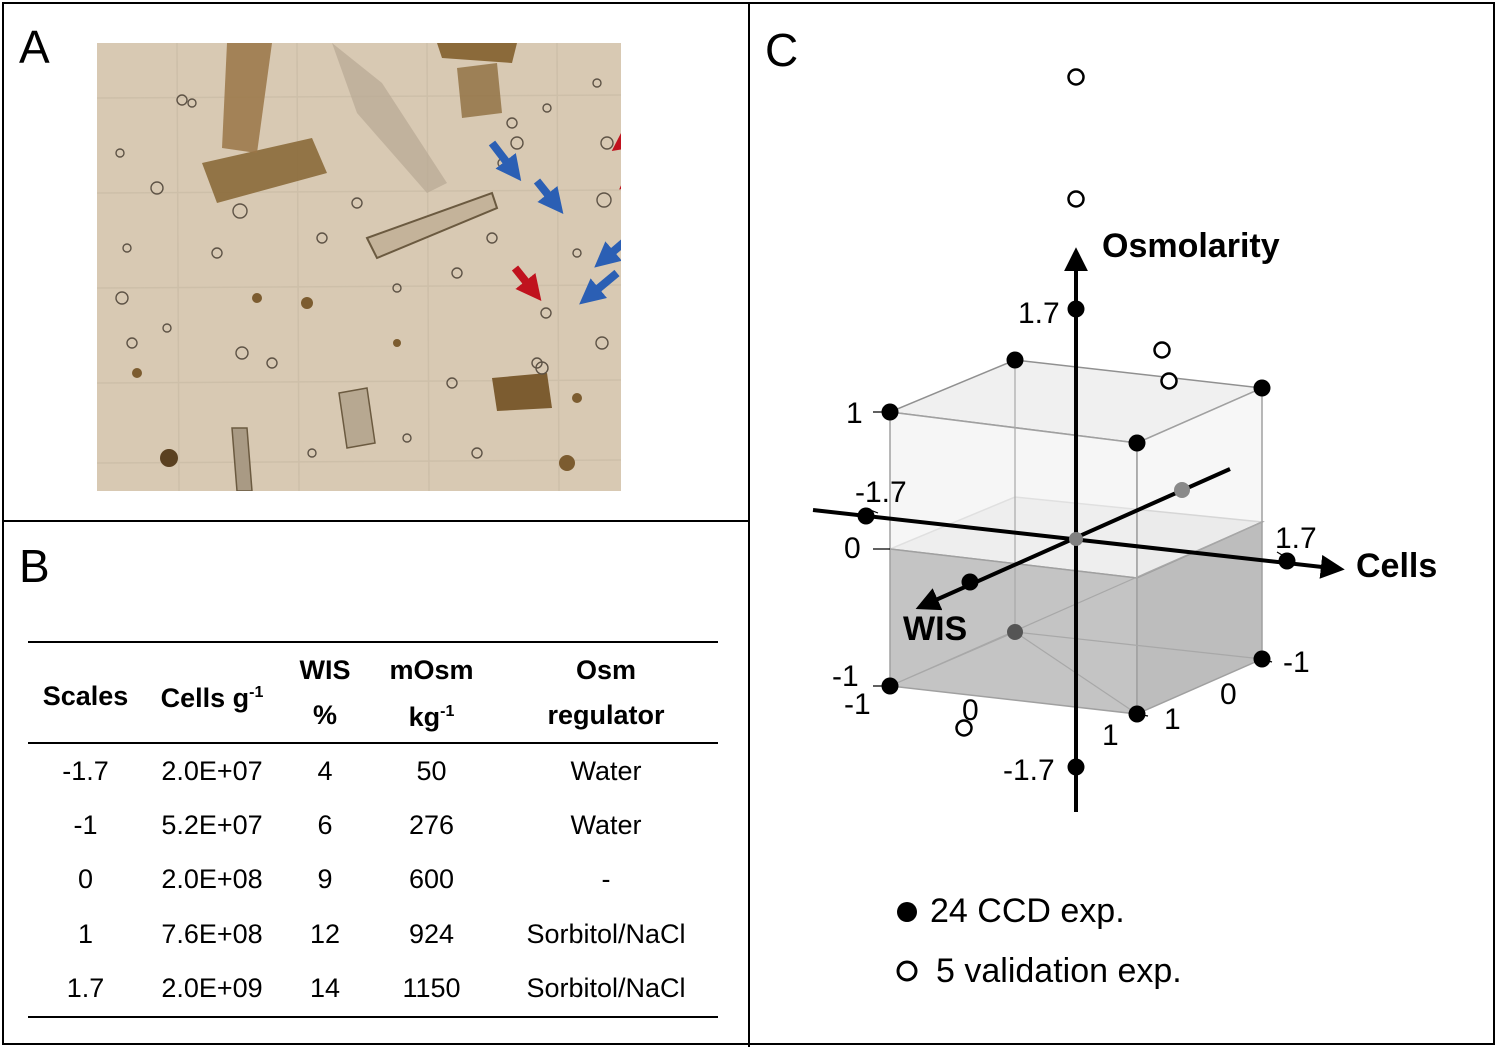  I want to click on panel-divider-vertical, so click(749, 524).